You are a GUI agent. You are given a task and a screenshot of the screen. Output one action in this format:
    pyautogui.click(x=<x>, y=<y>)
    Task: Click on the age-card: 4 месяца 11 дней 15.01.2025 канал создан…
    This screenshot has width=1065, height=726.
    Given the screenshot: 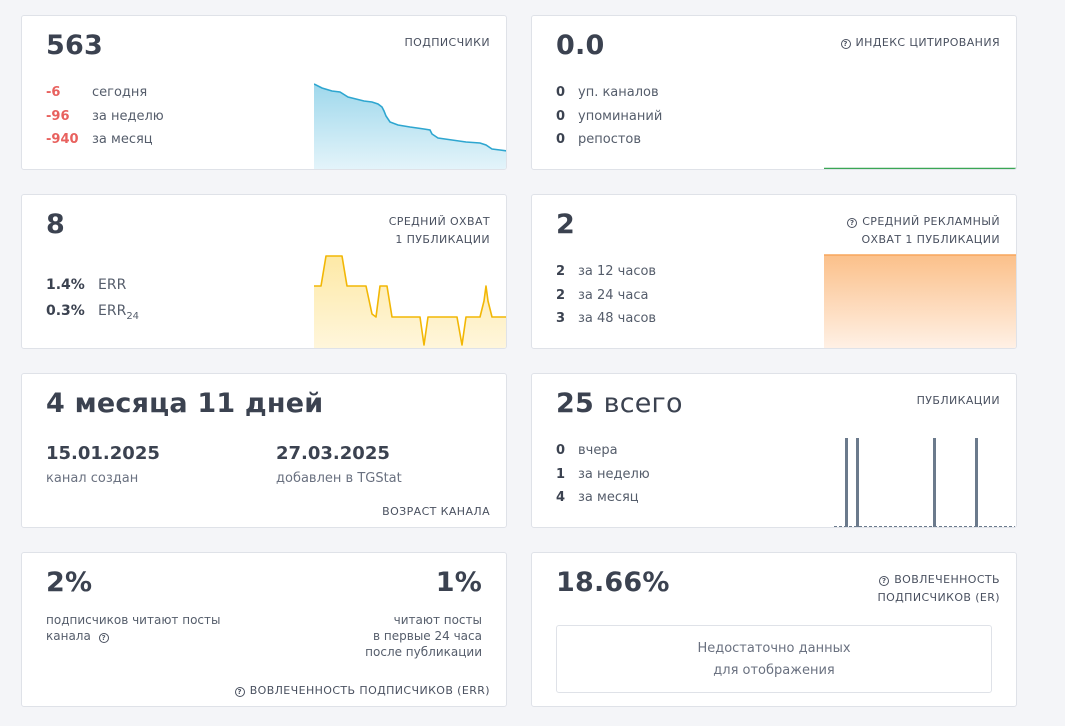 What is the action you would take?
    pyautogui.click(x=264, y=450)
    